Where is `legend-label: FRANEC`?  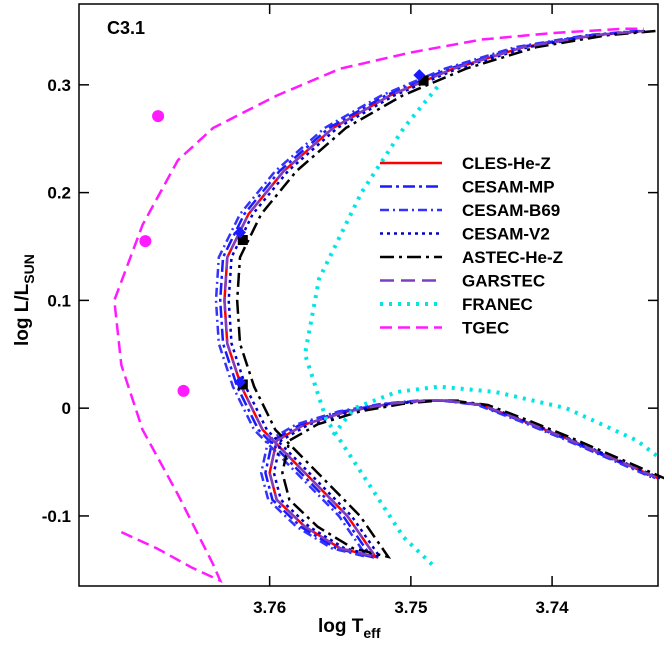 legend-label: FRANEC is located at coordinates (497, 304).